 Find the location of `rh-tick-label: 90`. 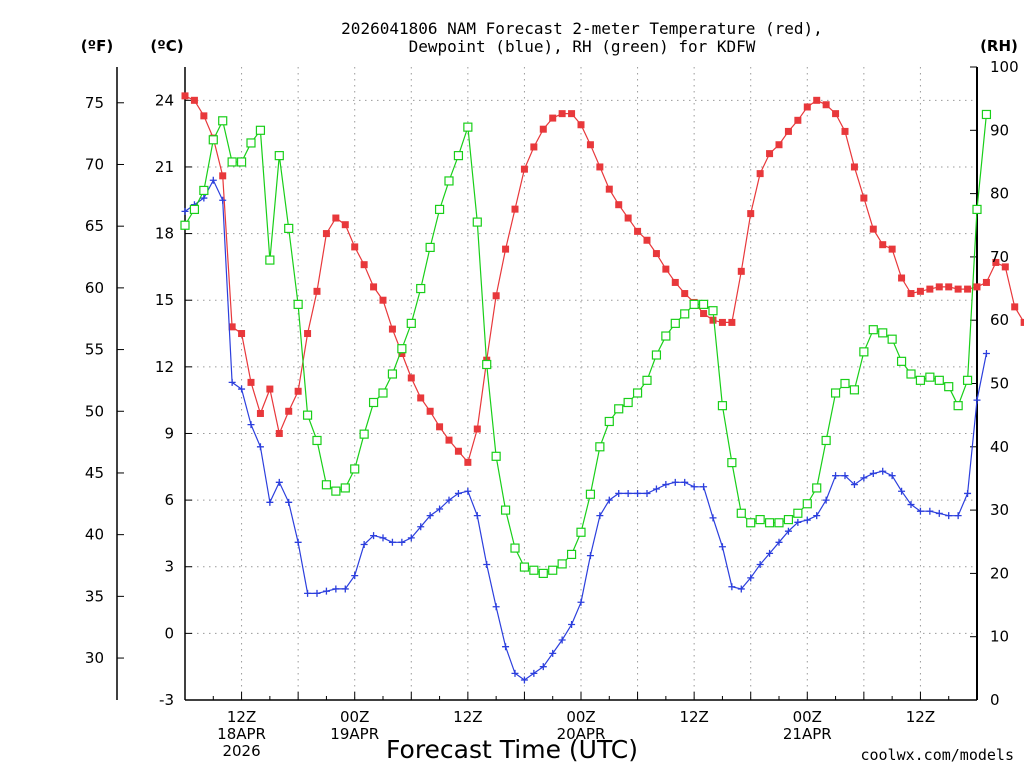

rh-tick-label: 90 is located at coordinates (999, 130).